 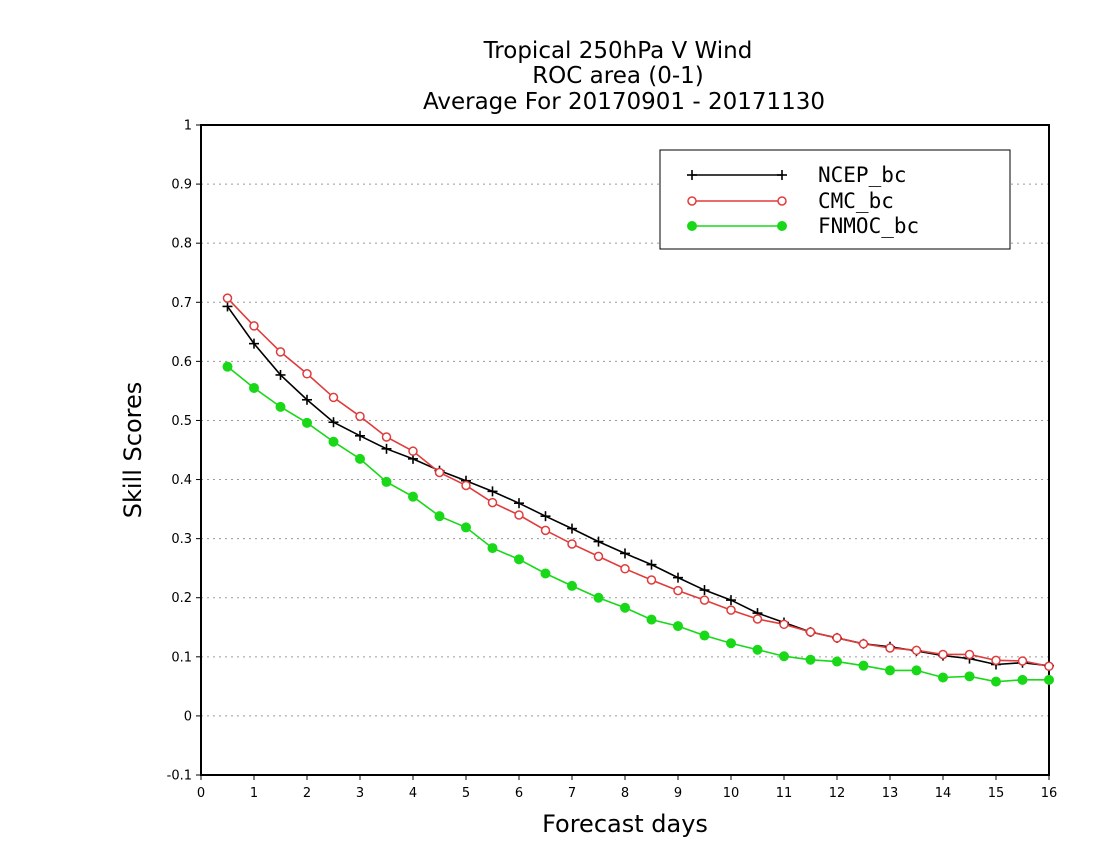 What do you see at coordinates (181, 480) in the screenshot?
I see `y-tick-label: 0.4` at bounding box center [181, 480].